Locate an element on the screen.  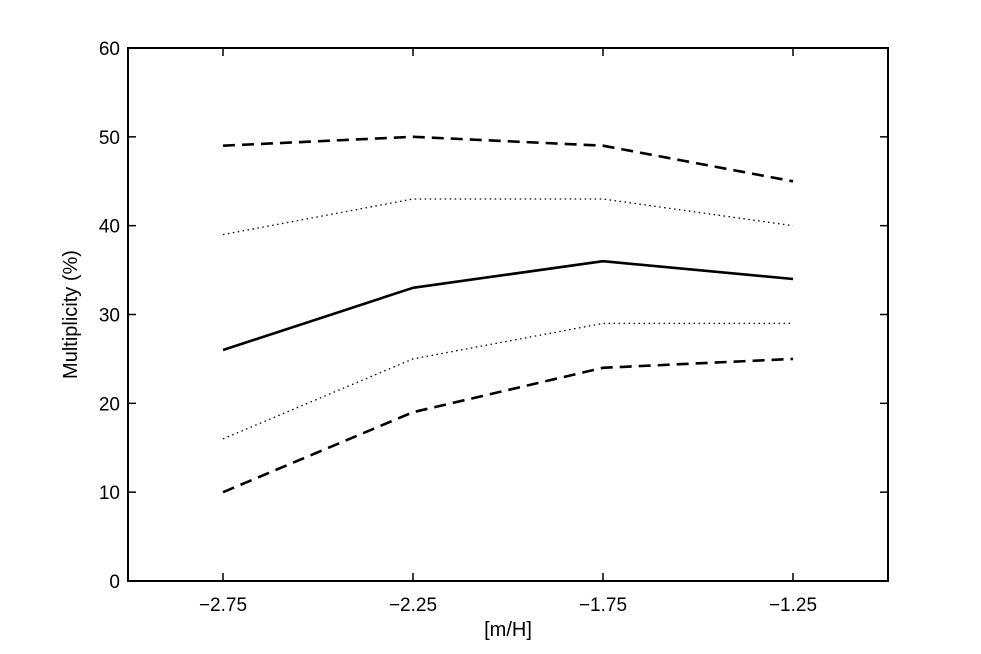
series-line-2-dotted is located at coordinates (508, 217).